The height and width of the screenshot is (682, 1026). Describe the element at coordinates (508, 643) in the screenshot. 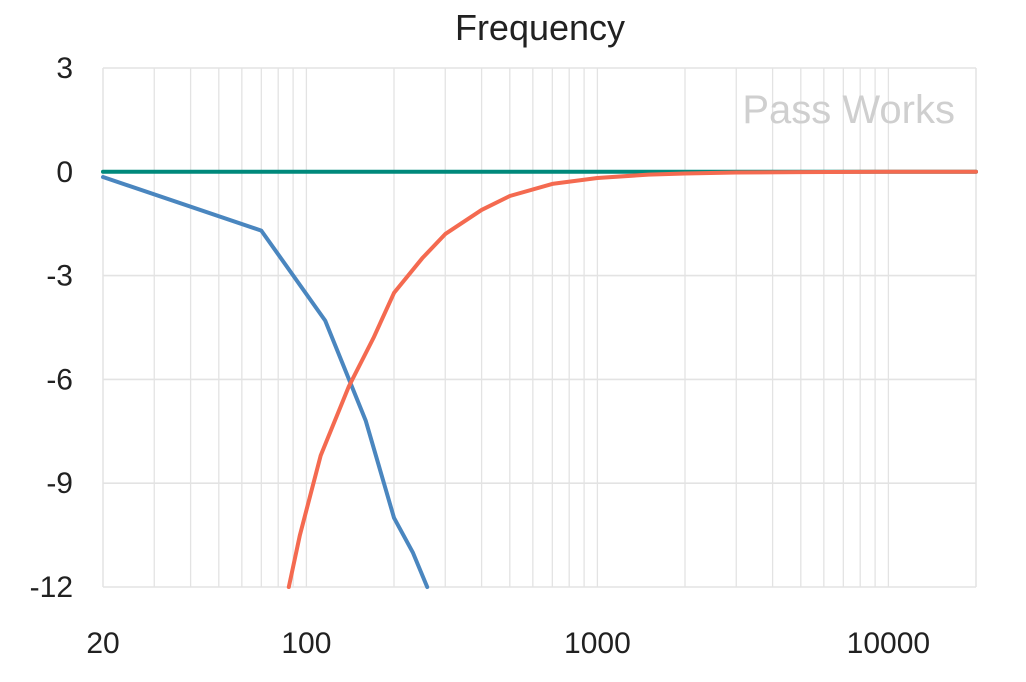

I see `x-axis-ticks: 20 100 1000 10000` at that location.